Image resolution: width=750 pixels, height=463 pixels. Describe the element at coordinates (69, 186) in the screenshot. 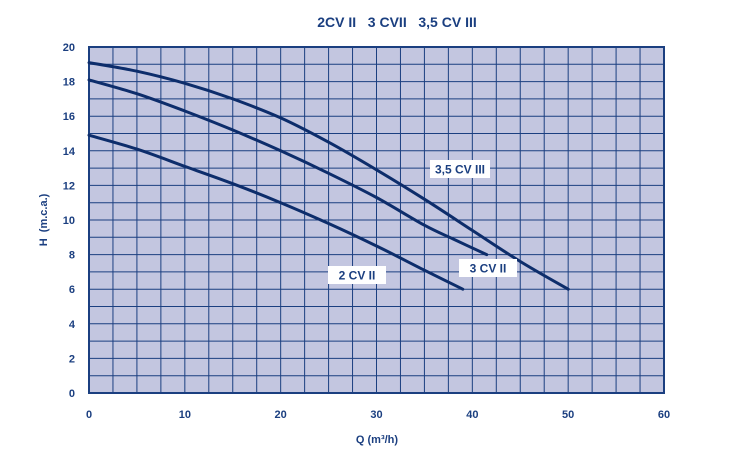

I see `y-tick-label: 12` at that location.